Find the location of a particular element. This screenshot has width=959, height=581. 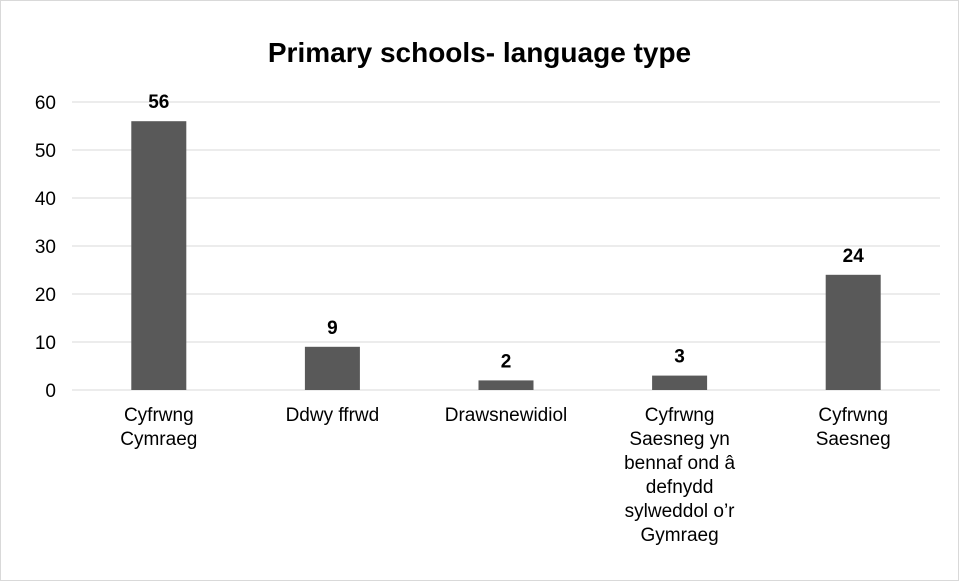

category-label-line: Gymraeg is located at coordinates (680, 535).